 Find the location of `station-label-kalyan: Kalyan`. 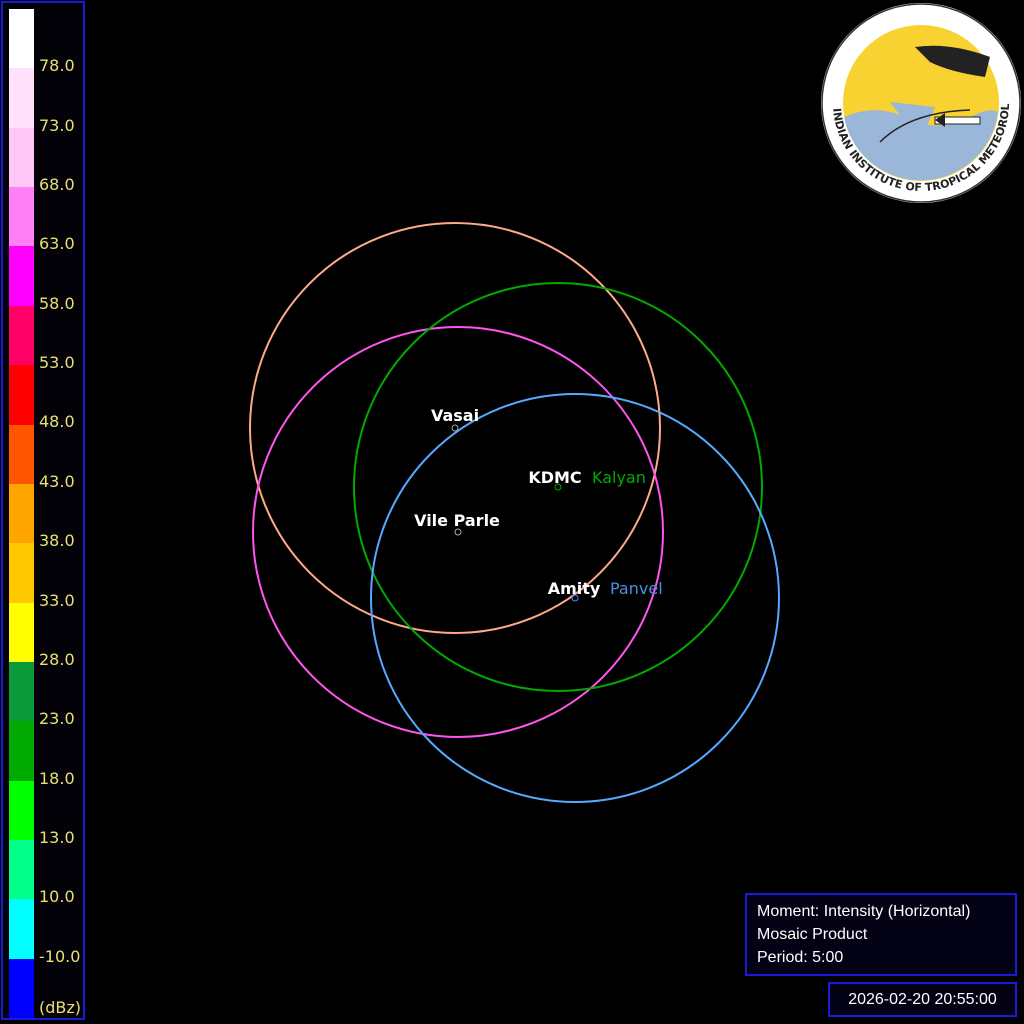

station-label-kalyan: Kalyan is located at coordinates (619, 477).